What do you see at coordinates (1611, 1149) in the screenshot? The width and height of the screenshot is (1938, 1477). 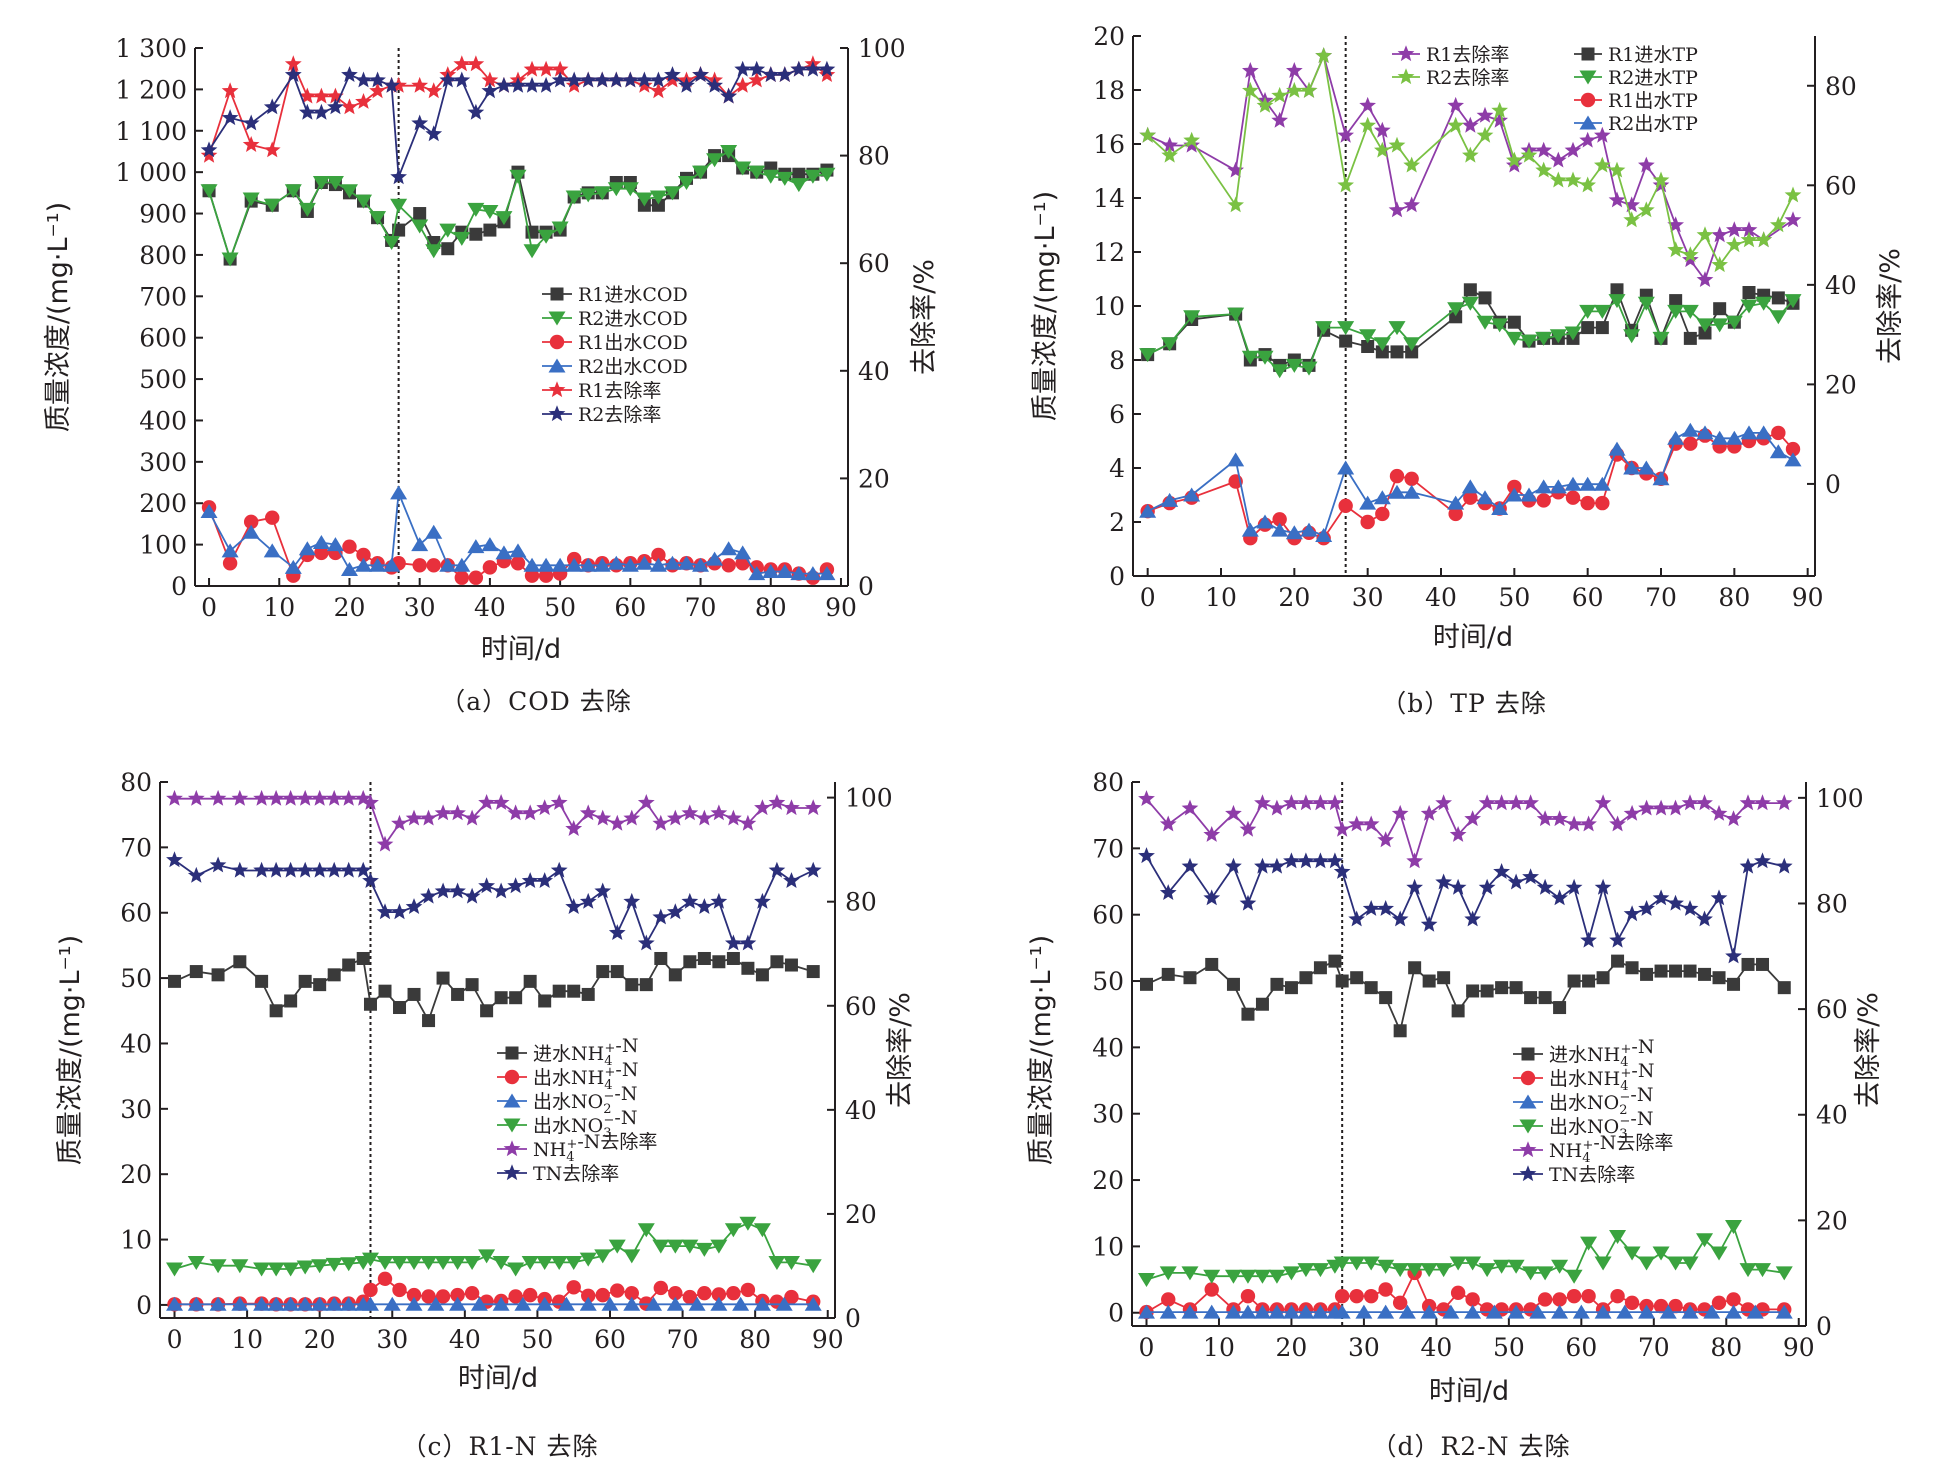 I see `legend-label: NH4+-N去除率` at bounding box center [1611, 1149].